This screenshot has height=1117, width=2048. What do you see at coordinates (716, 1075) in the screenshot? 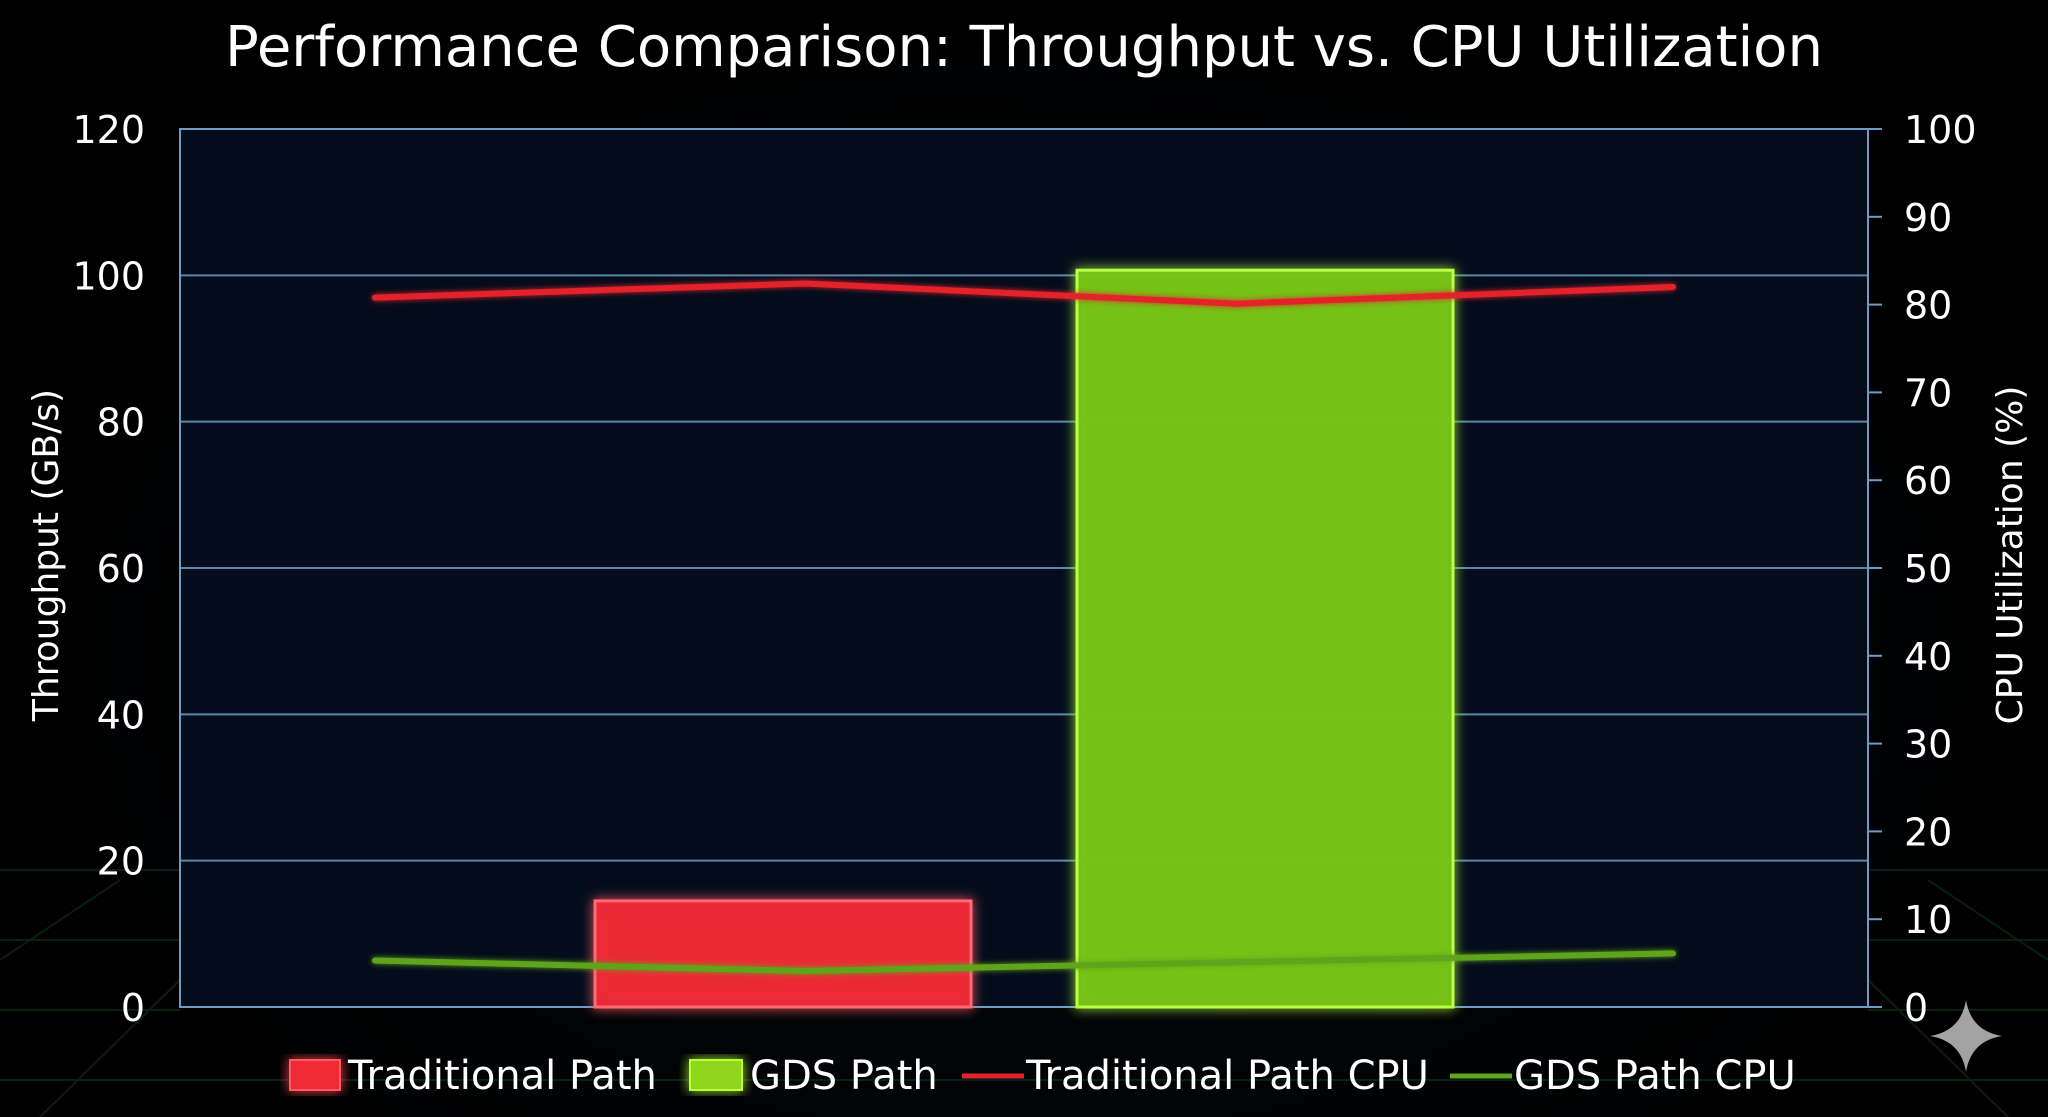
I see `legend-swatch-gds-path` at bounding box center [716, 1075].